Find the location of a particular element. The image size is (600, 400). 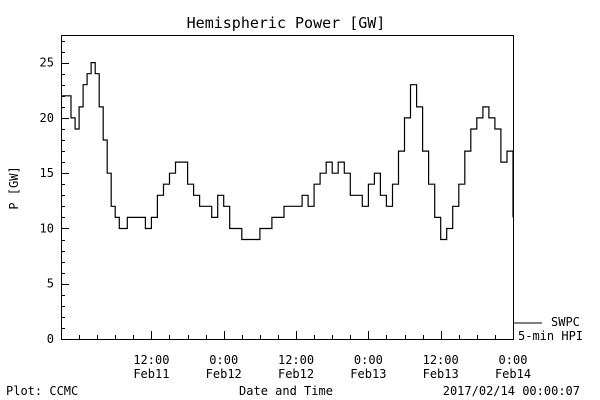

y-axis: 0 5 10 15 20 25 is located at coordinates (54, 193).